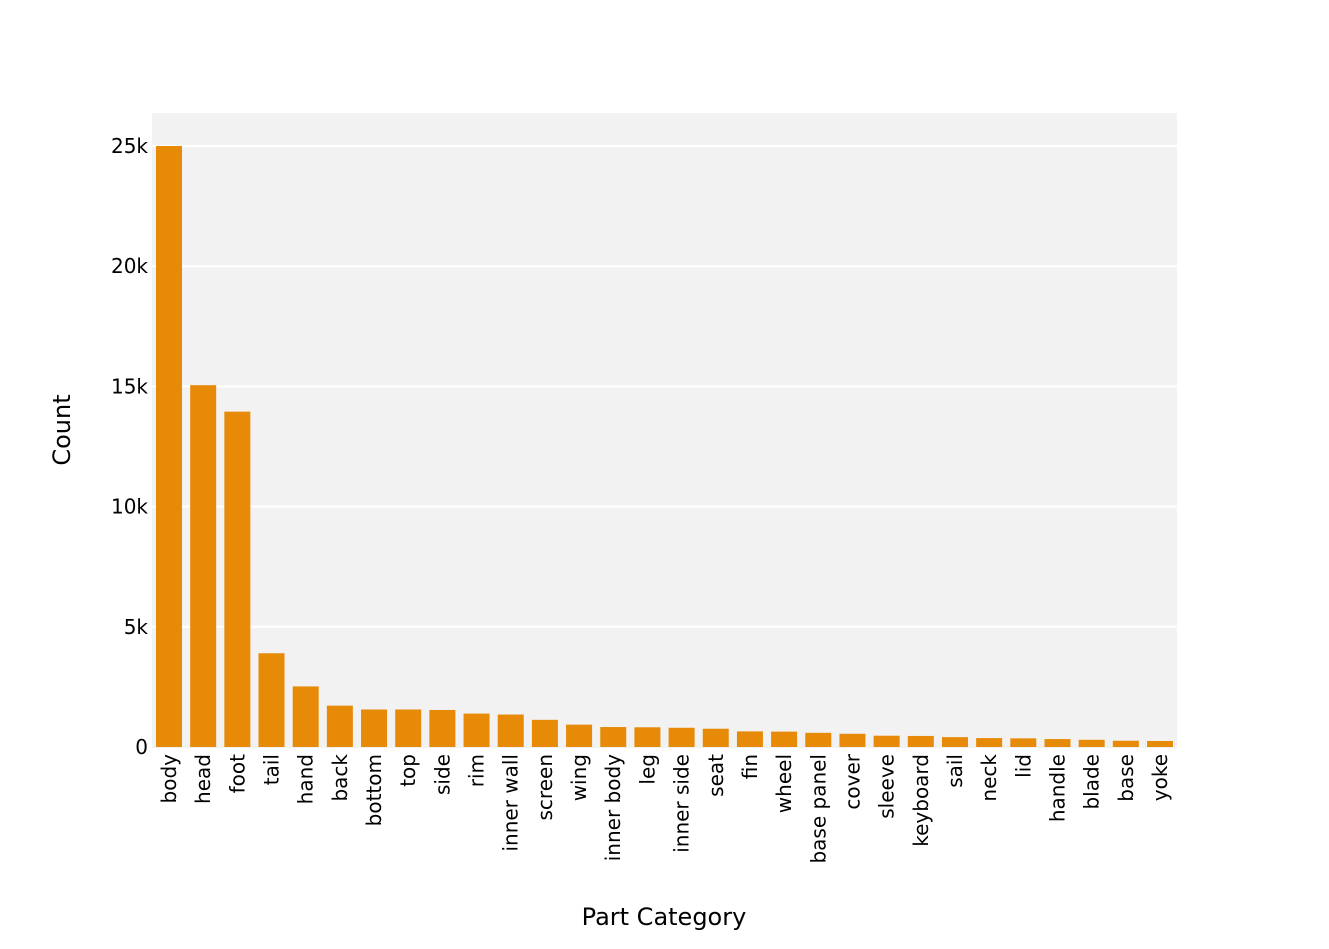  What do you see at coordinates (886, 741) in the screenshot?
I see `bar-sleeve` at bounding box center [886, 741].